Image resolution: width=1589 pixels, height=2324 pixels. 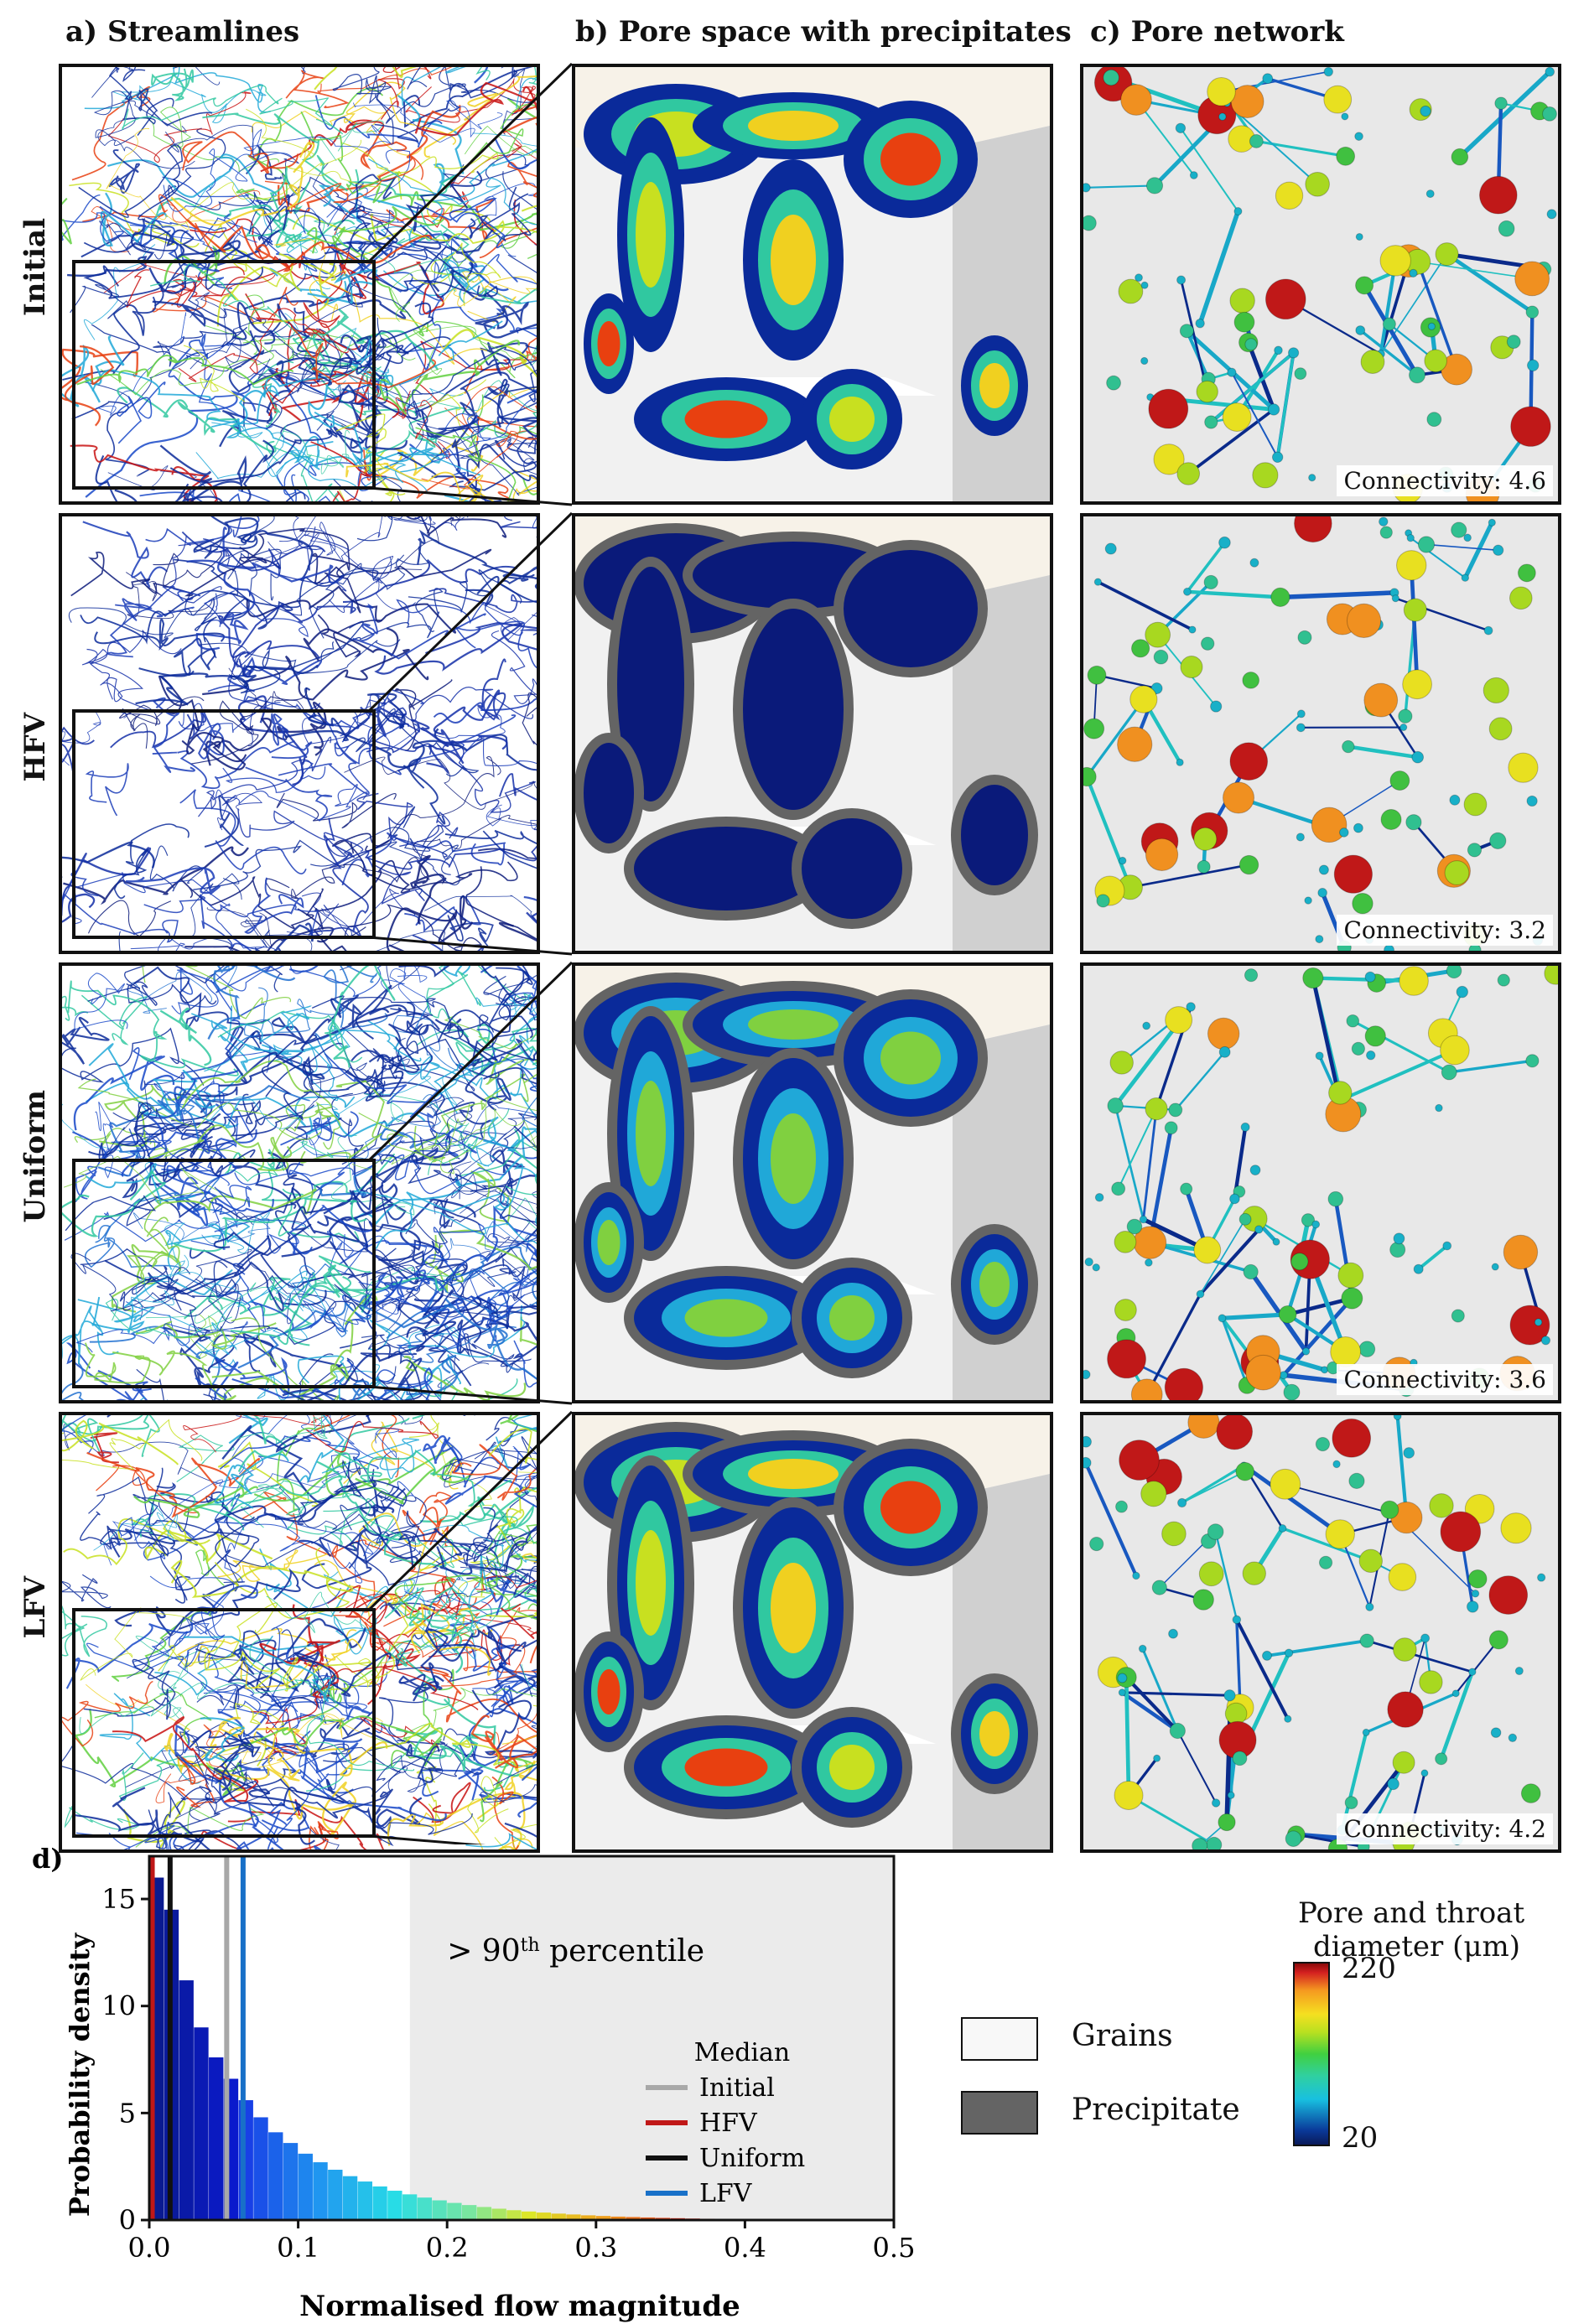 What do you see at coordinates (299, 1632) in the screenshot?
I see `streamlines-panel-lfv` at bounding box center [299, 1632].